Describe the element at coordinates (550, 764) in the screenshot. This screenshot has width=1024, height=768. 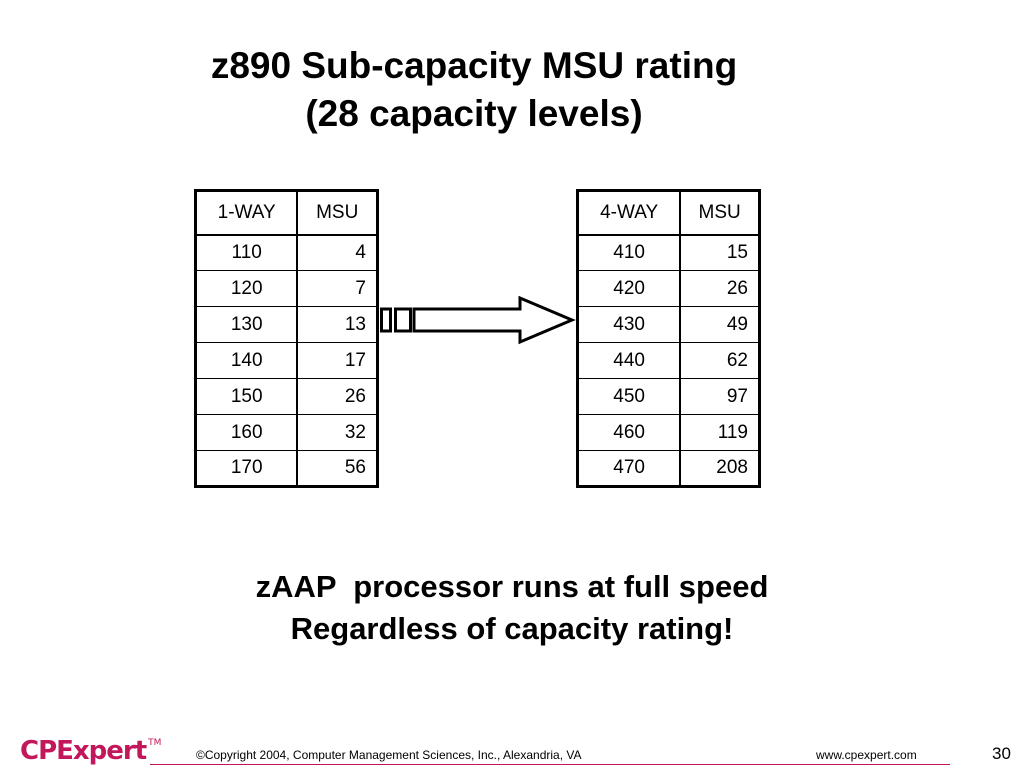
I see `footer-divider` at that location.